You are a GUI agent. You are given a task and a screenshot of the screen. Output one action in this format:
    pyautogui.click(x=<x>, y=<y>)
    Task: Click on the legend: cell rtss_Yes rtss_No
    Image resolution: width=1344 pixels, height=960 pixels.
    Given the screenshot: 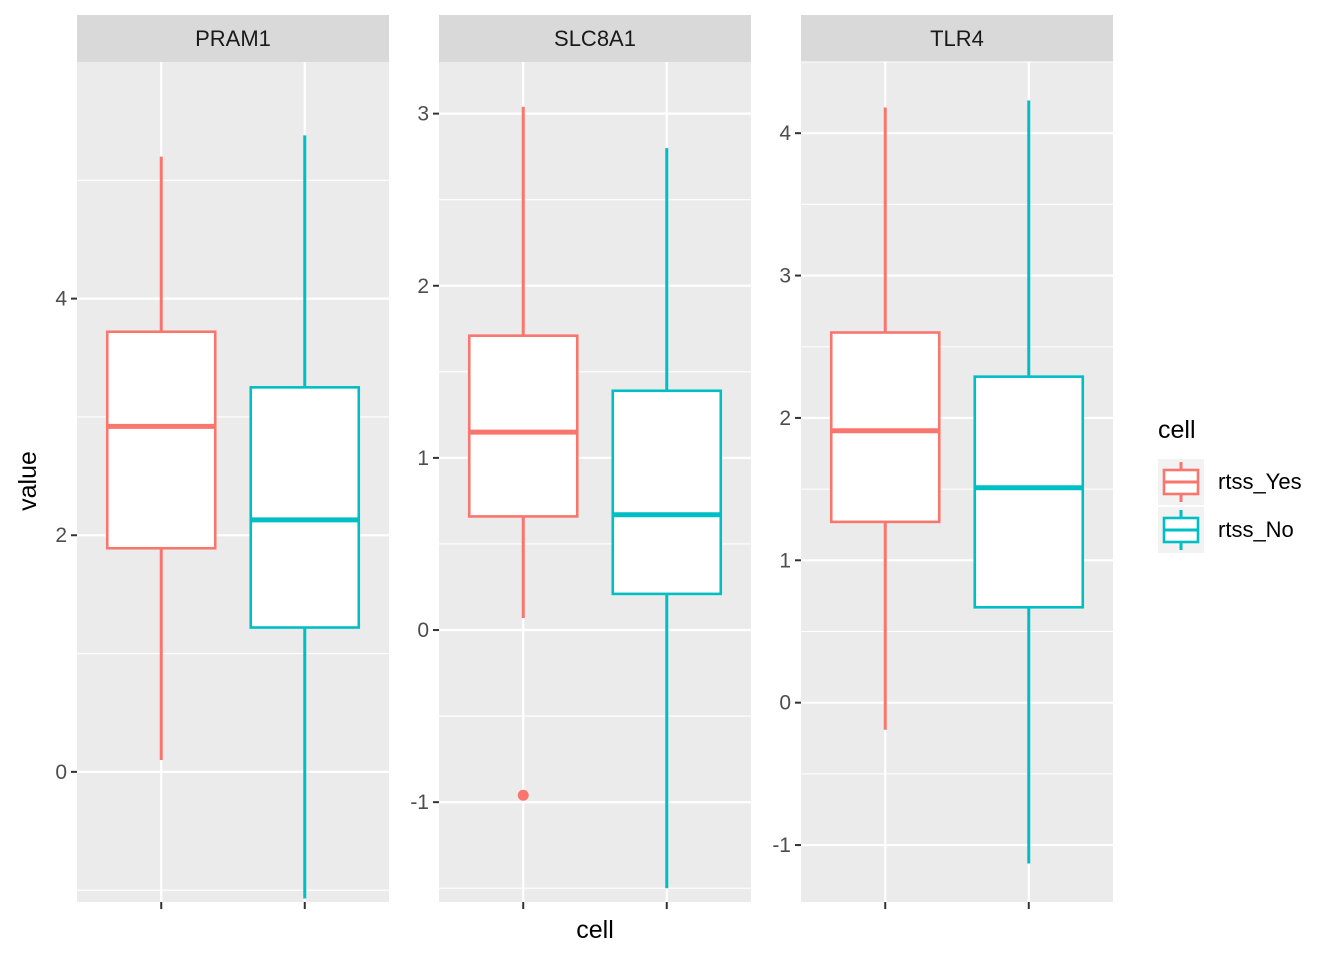 What is the action you would take?
    pyautogui.click(x=1230, y=484)
    